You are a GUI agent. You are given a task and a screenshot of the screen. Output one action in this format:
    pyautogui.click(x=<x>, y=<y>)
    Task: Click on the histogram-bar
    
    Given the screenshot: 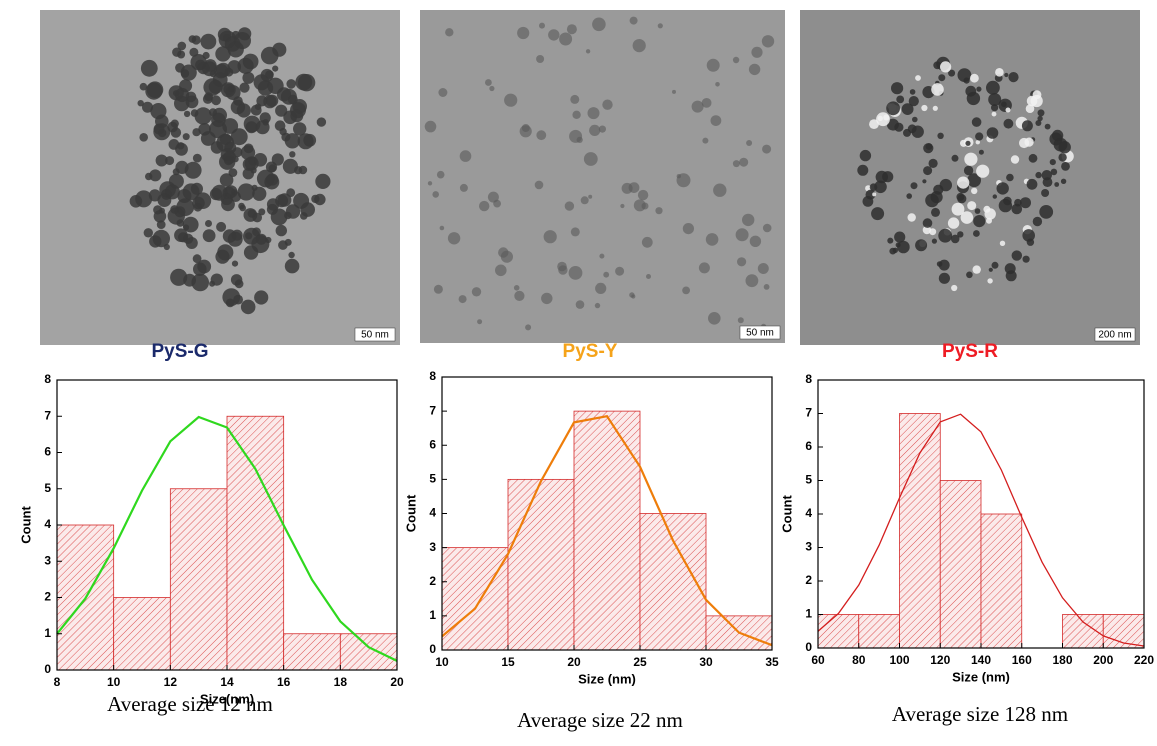 What is the action you would take?
    pyautogui.click(x=920, y=531)
    